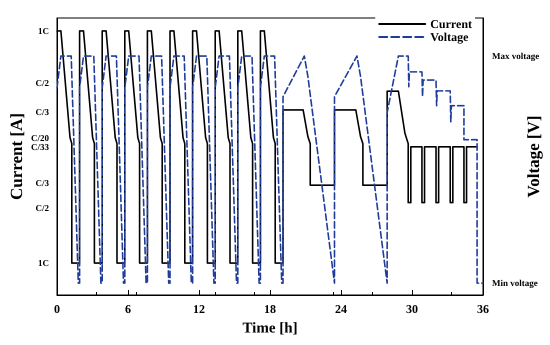 This screenshot has height=345, width=550. I want to click on x-tick-label: 30, so click(412, 309).